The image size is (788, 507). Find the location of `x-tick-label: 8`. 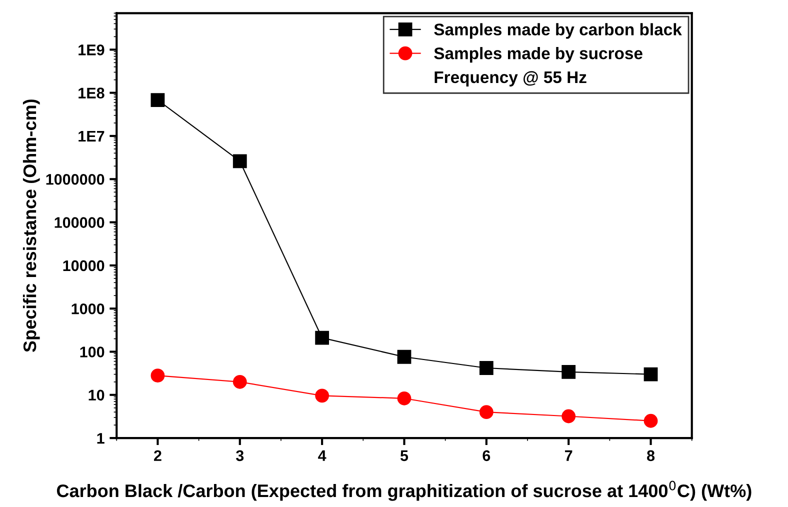

x-tick-label: 8 is located at coordinates (651, 456).